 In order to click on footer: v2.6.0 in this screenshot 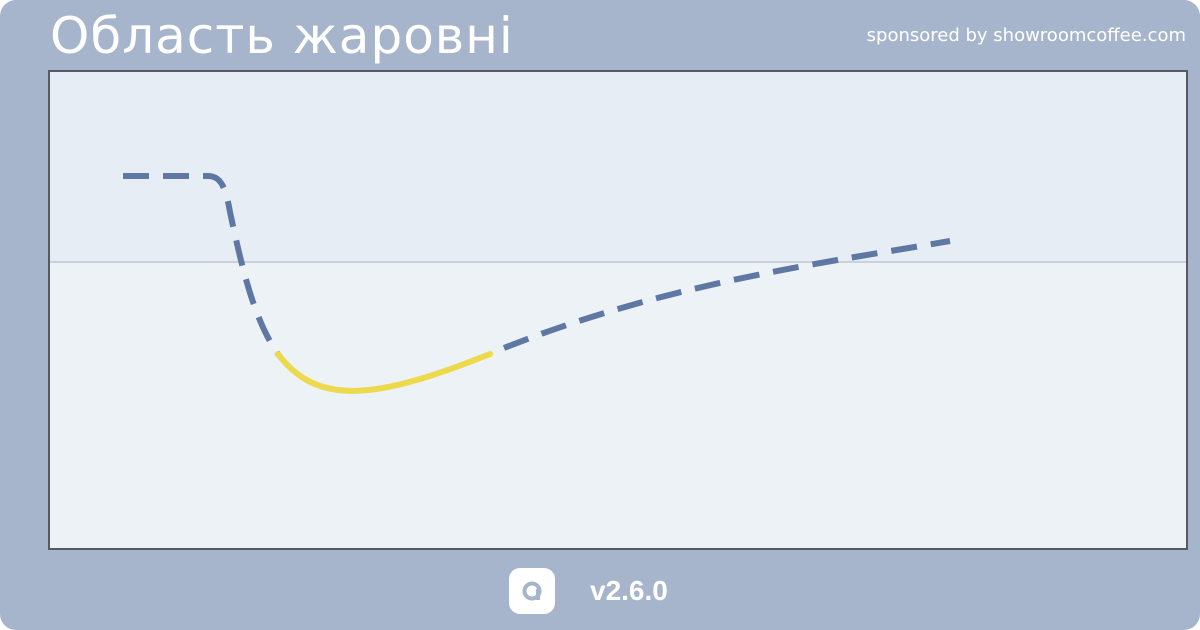, I will do `click(600, 591)`.